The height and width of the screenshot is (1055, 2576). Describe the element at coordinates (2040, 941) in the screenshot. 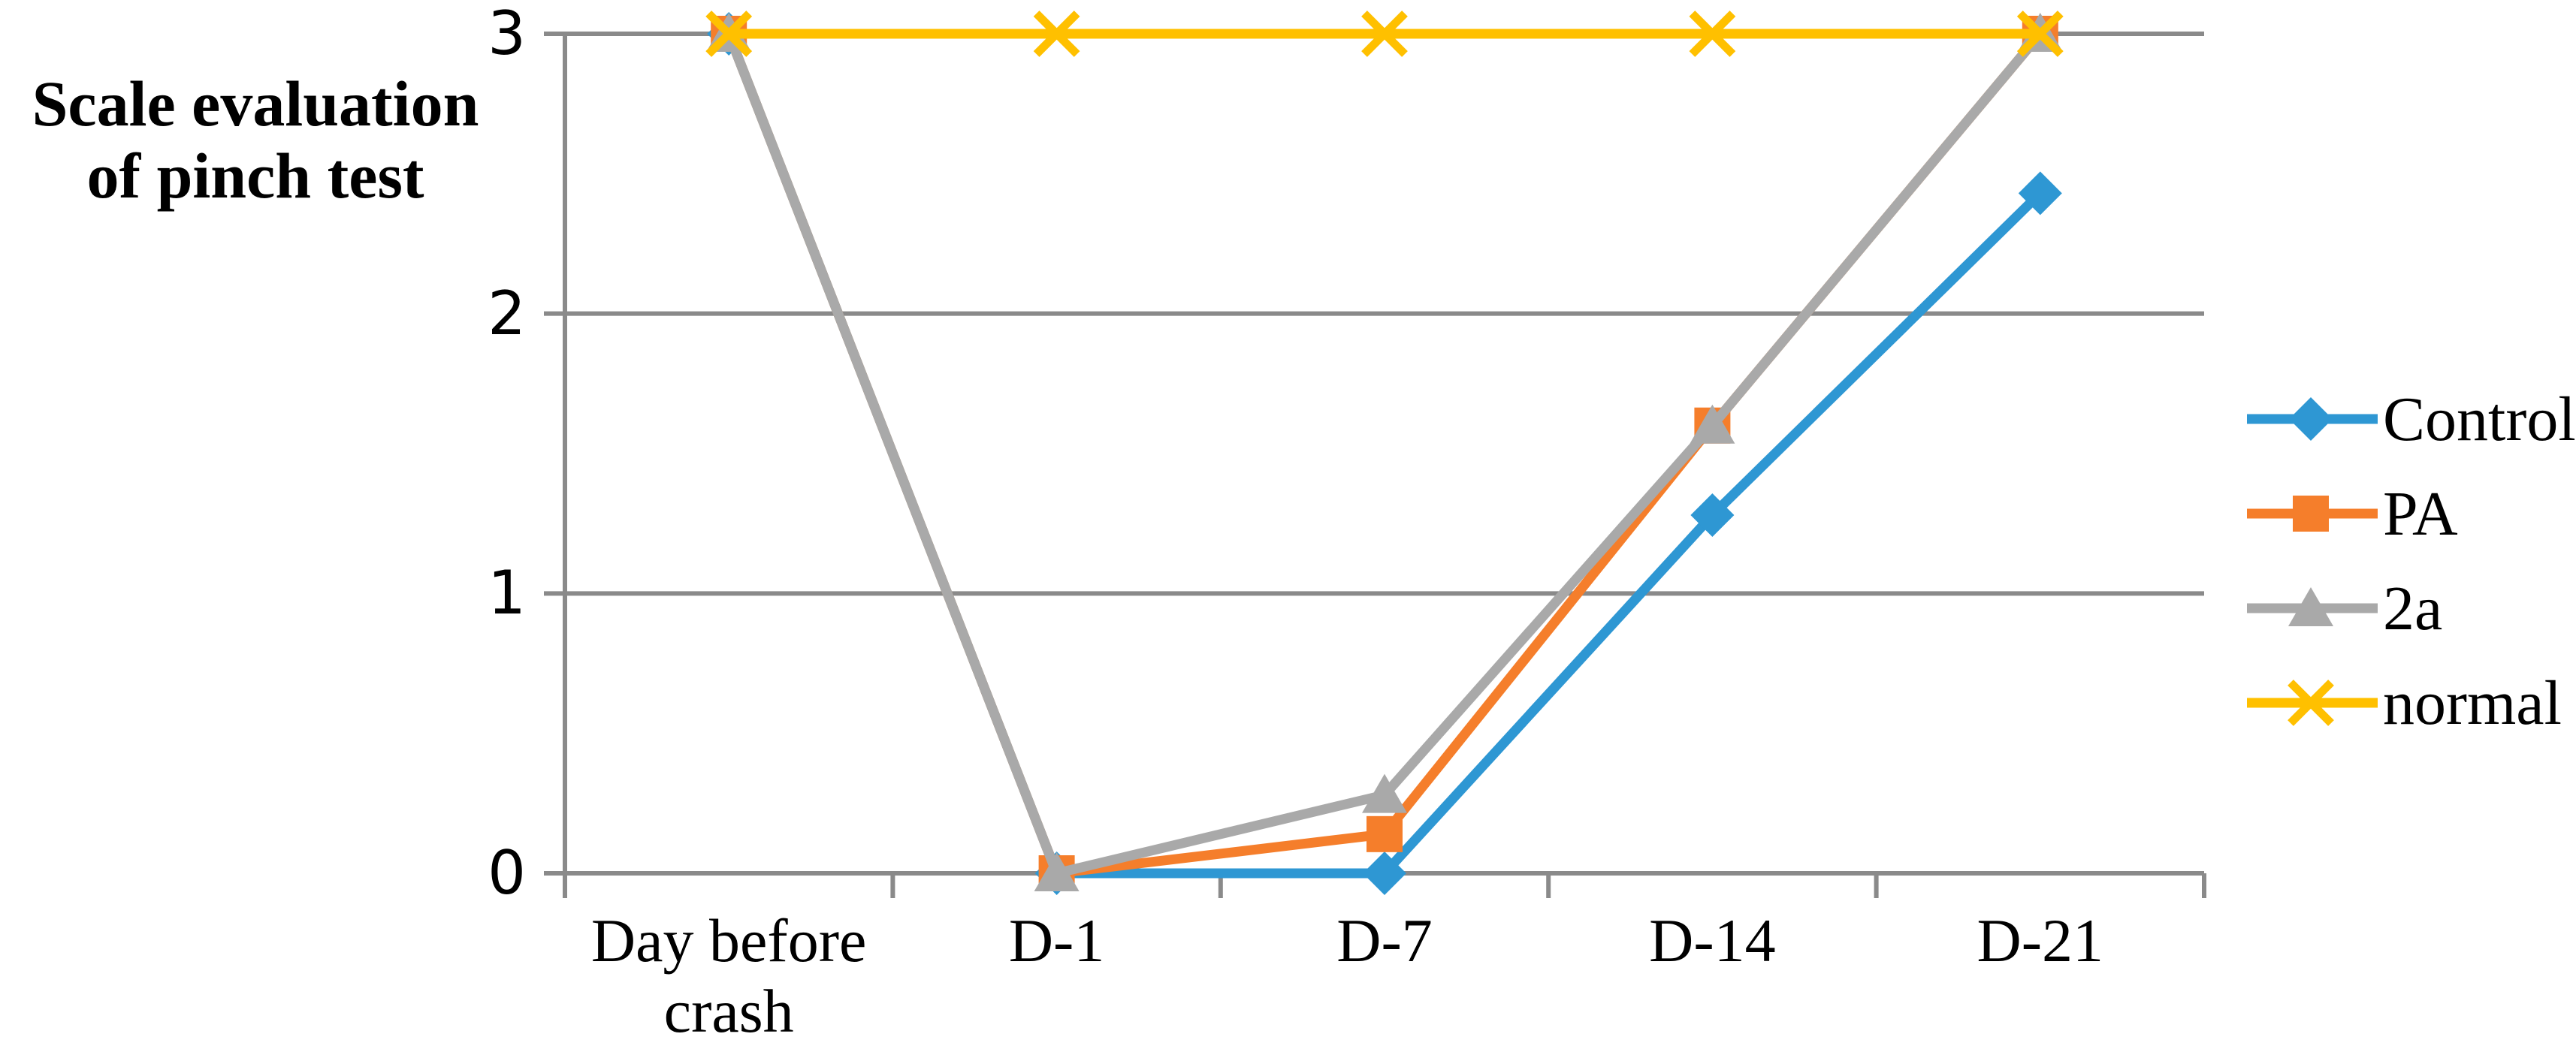

I see `x-axis-label-4: D-21` at that location.